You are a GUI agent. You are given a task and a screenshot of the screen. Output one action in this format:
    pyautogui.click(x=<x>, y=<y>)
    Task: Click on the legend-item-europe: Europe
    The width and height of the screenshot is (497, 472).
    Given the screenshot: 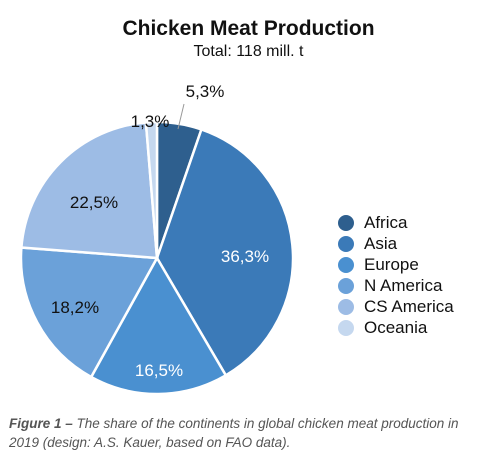 What is the action you would take?
    pyautogui.click(x=396, y=264)
    